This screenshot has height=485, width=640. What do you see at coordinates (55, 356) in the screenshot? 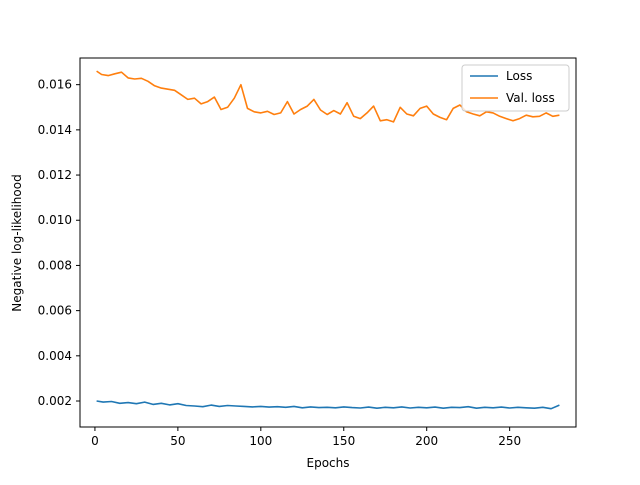
I see `y-tick-label: 0.004` at bounding box center [55, 356].